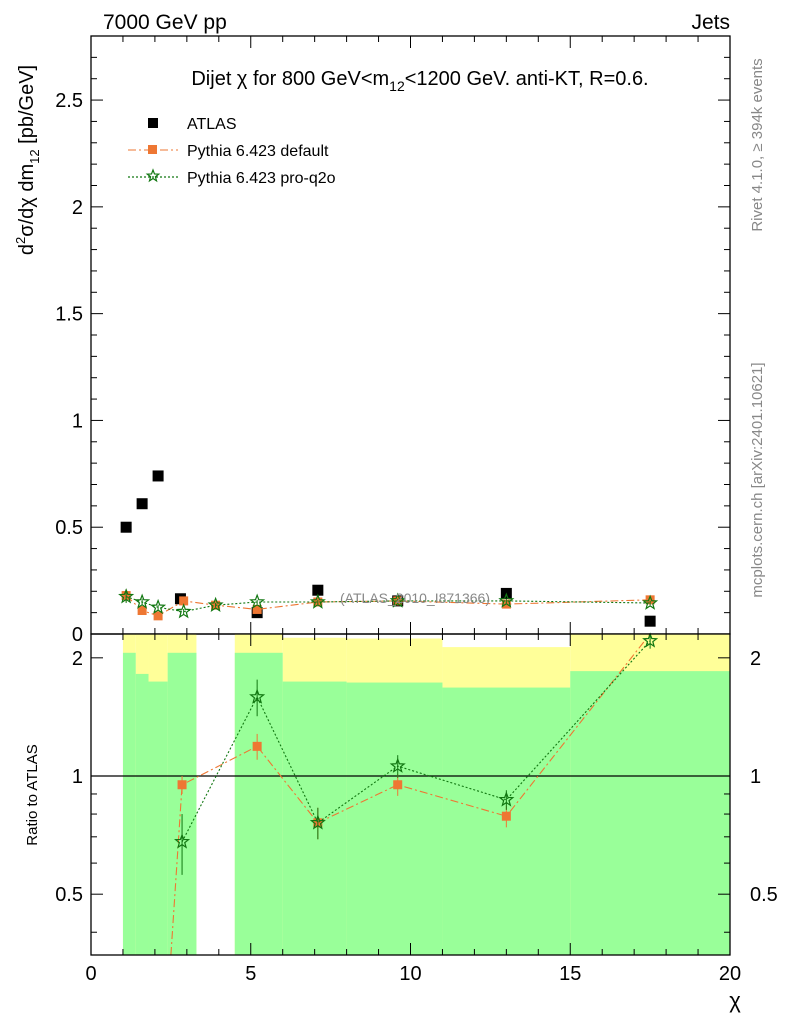 This screenshot has width=786, height=1024. I want to click on ratio-y-tick-label-right: 1, so click(755, 777).